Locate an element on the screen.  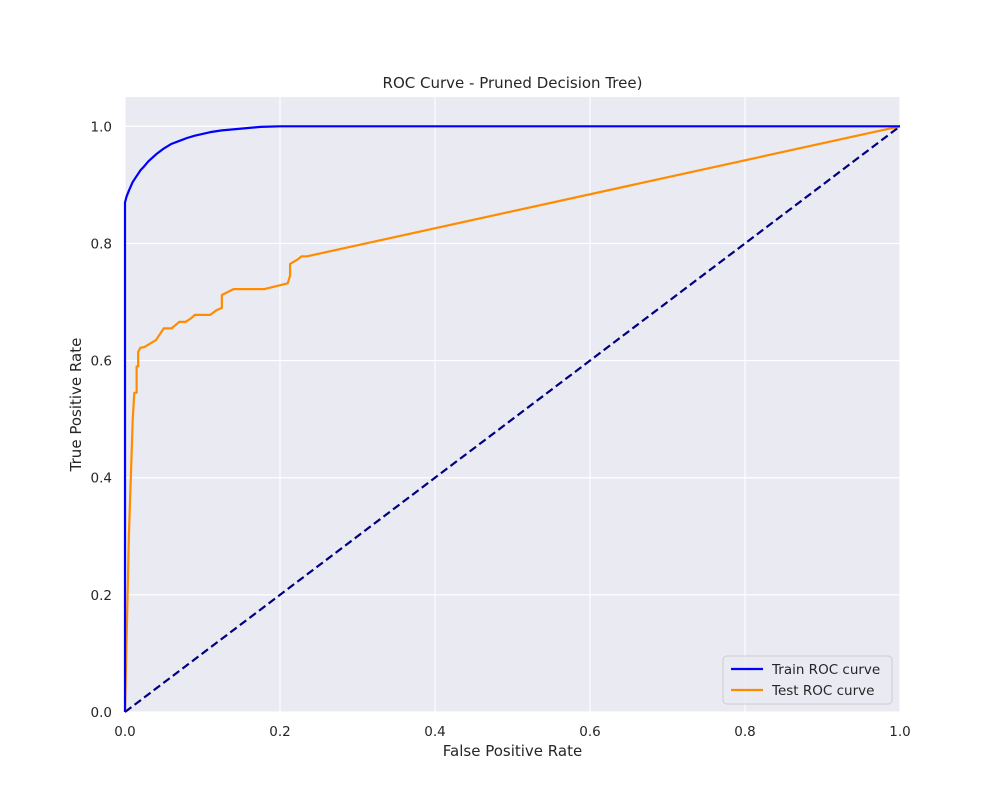
y-tick-label: 0.8 is located at coordinates (101, 244).